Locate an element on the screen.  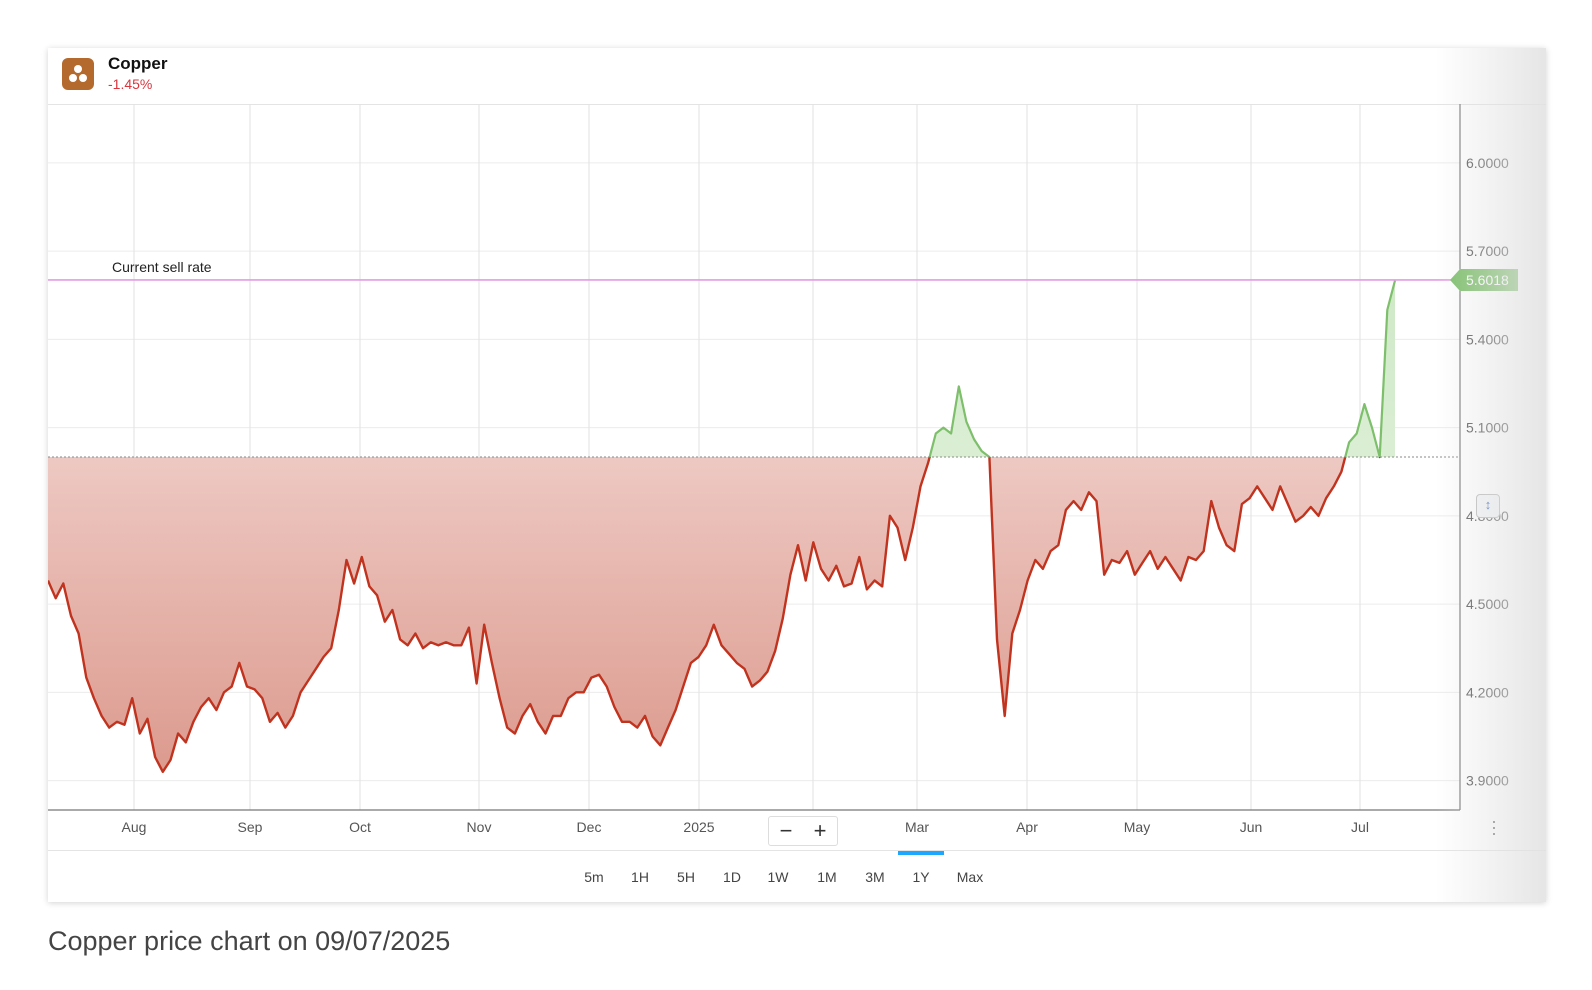
y-tick-label: 6.0000 is located at coordinates (1487, 163).